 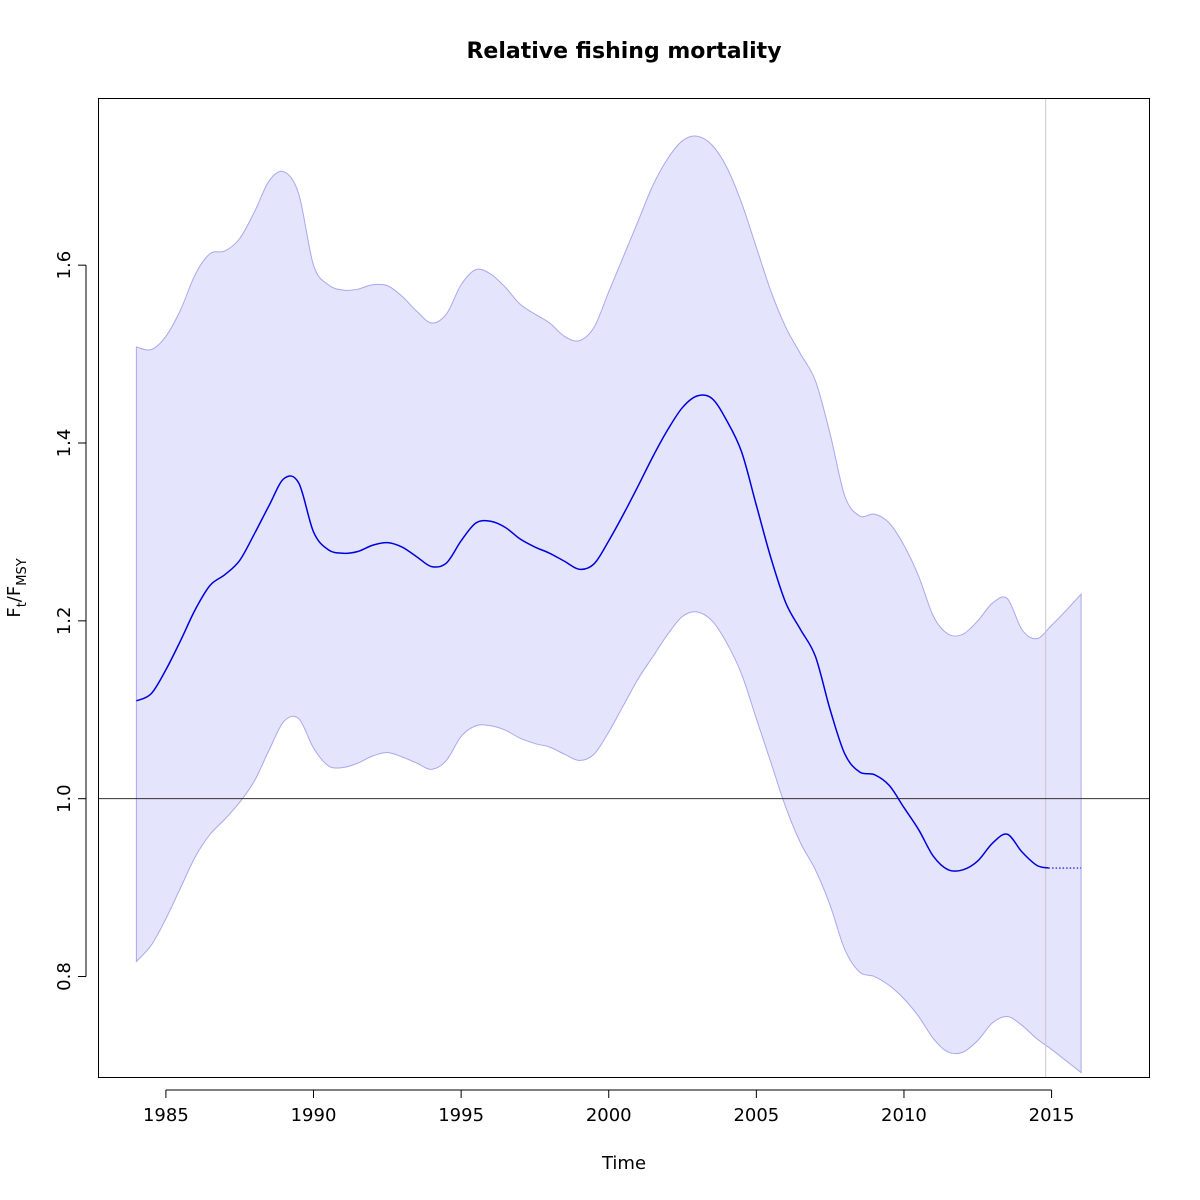 What do you see at coordinates (314, 1115) in the screenshot?
I see `x-tick-label: 1990` at bounding box center [314, 1115].